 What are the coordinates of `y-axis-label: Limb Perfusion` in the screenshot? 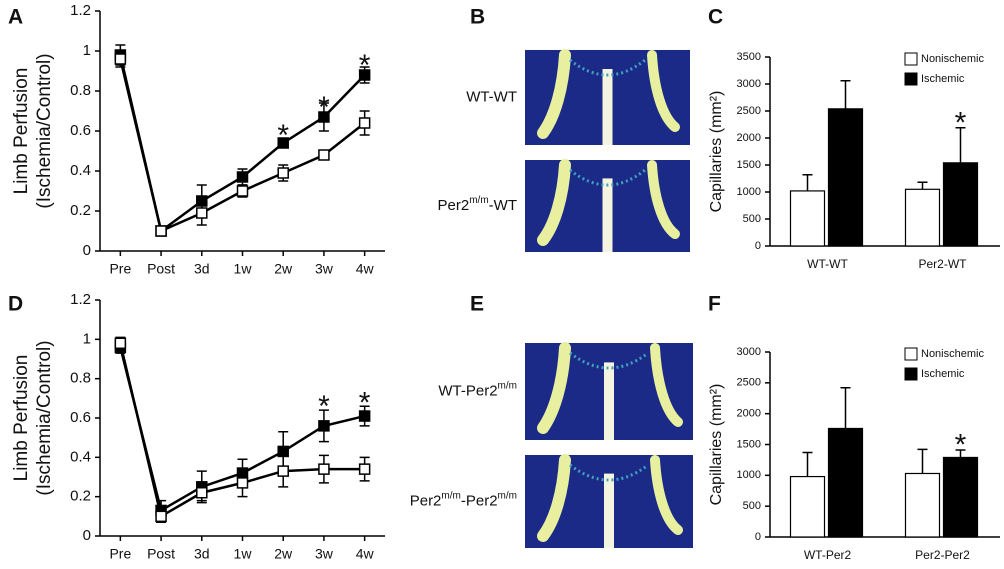 It's located at (21, 131).